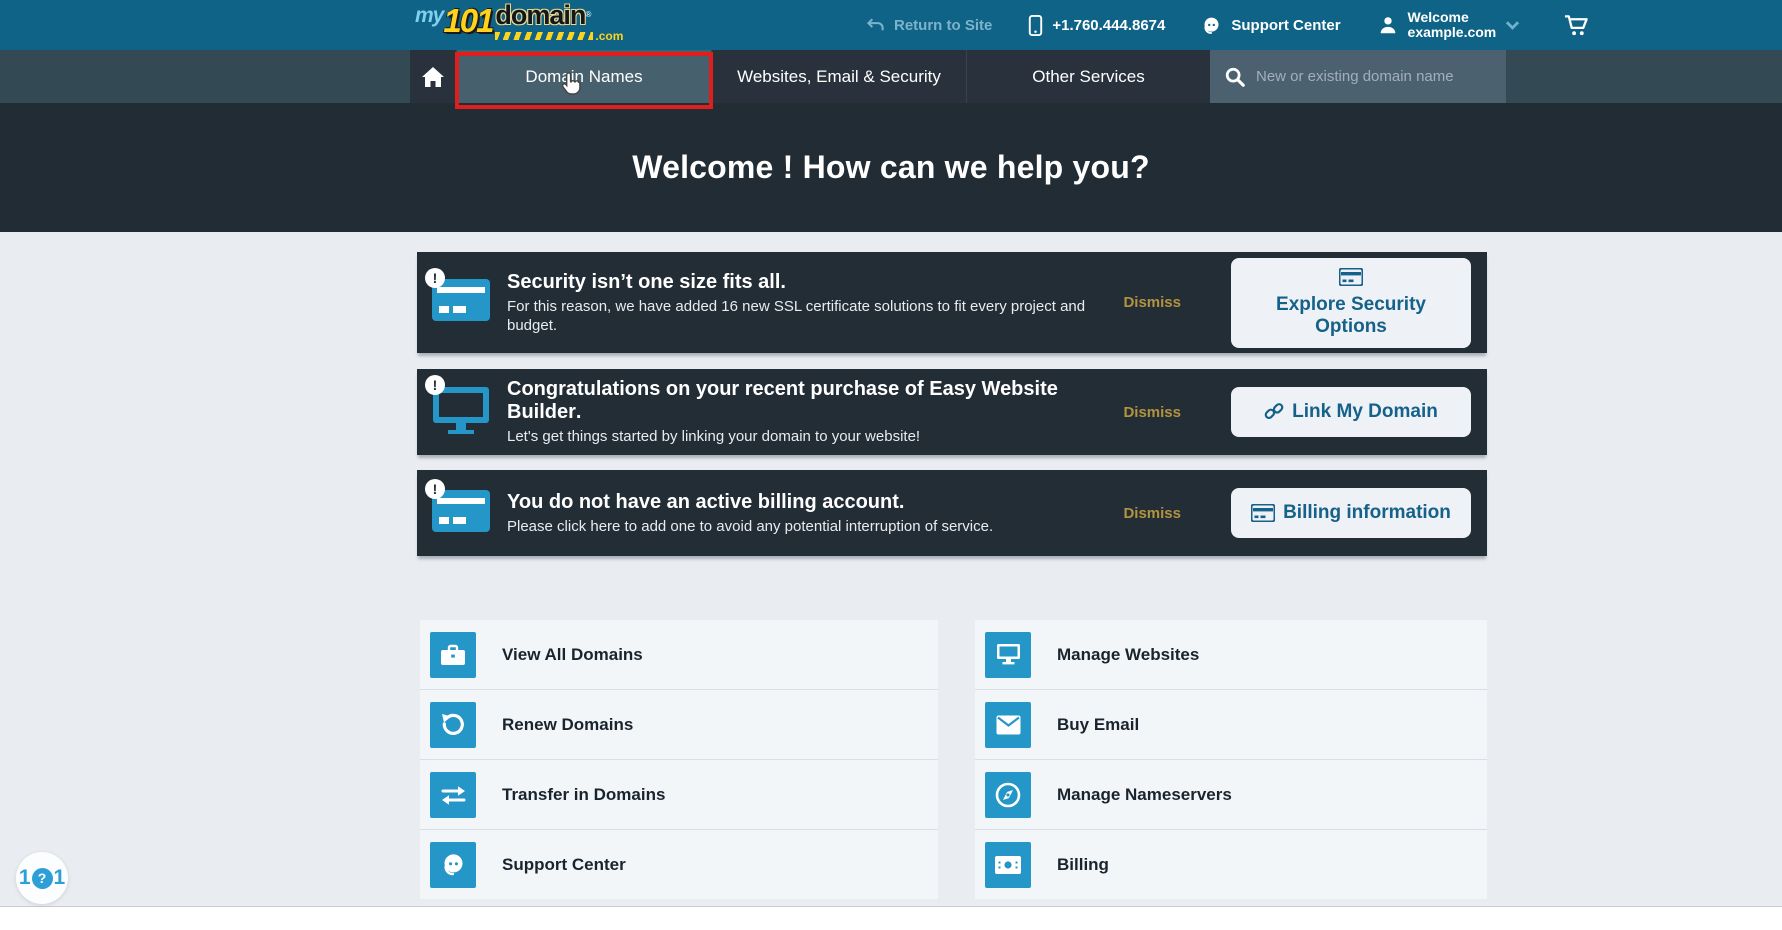 The height and width of the screenshot is (930, 1782). I want to click on home-button, so click(433, 76).